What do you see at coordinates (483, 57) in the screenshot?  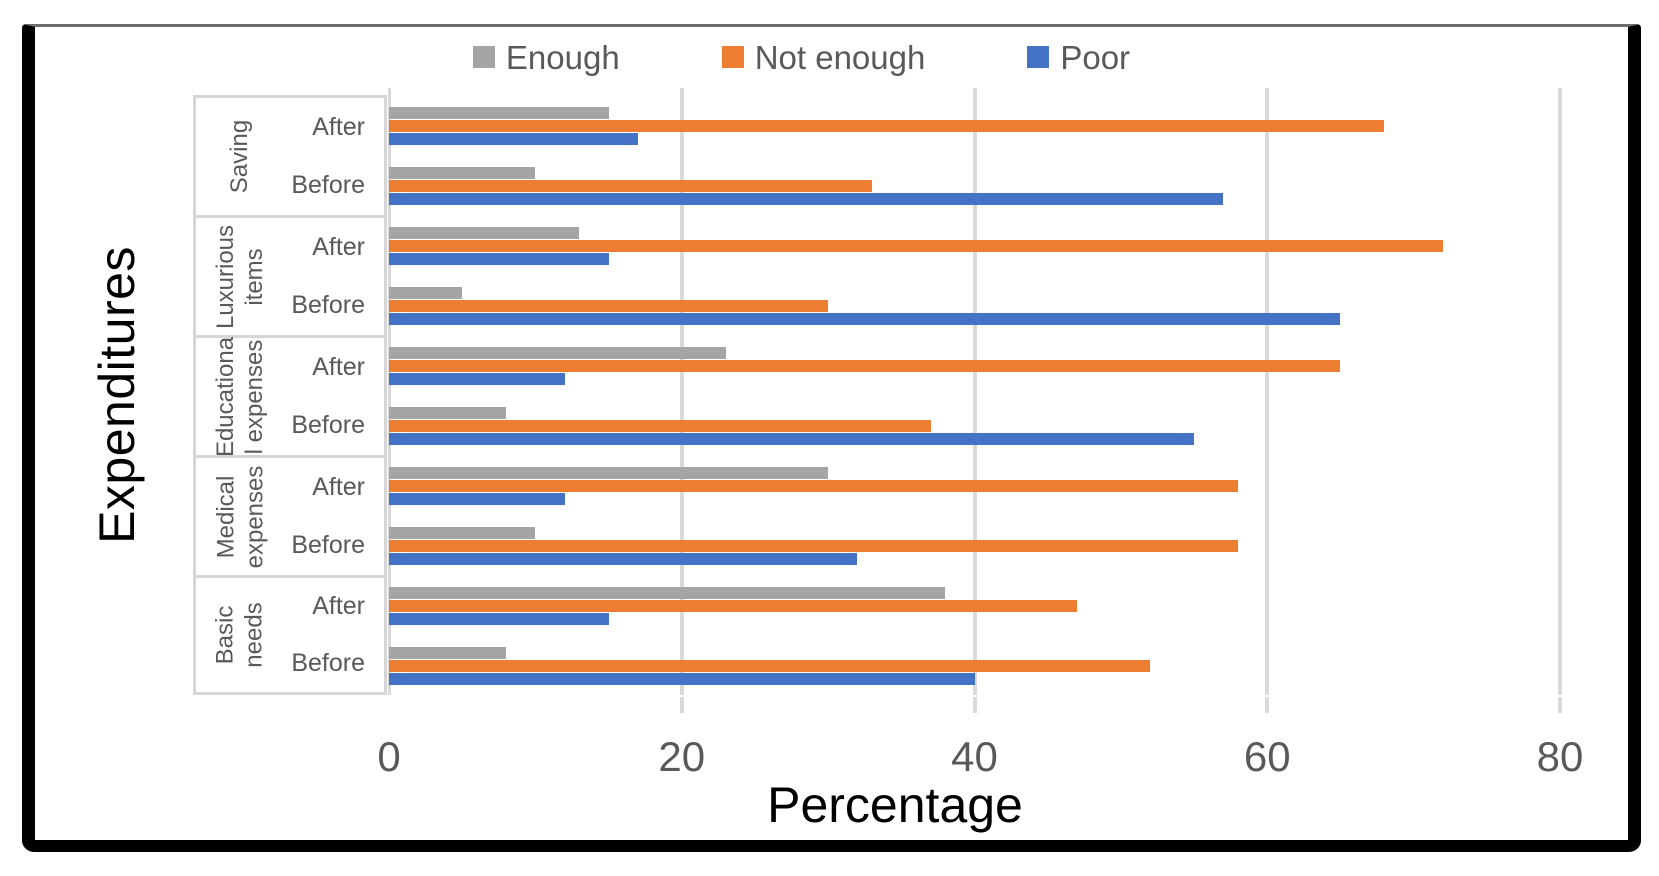 I see `enough-legend-swatch-icon` at bounding box center [483, 57].